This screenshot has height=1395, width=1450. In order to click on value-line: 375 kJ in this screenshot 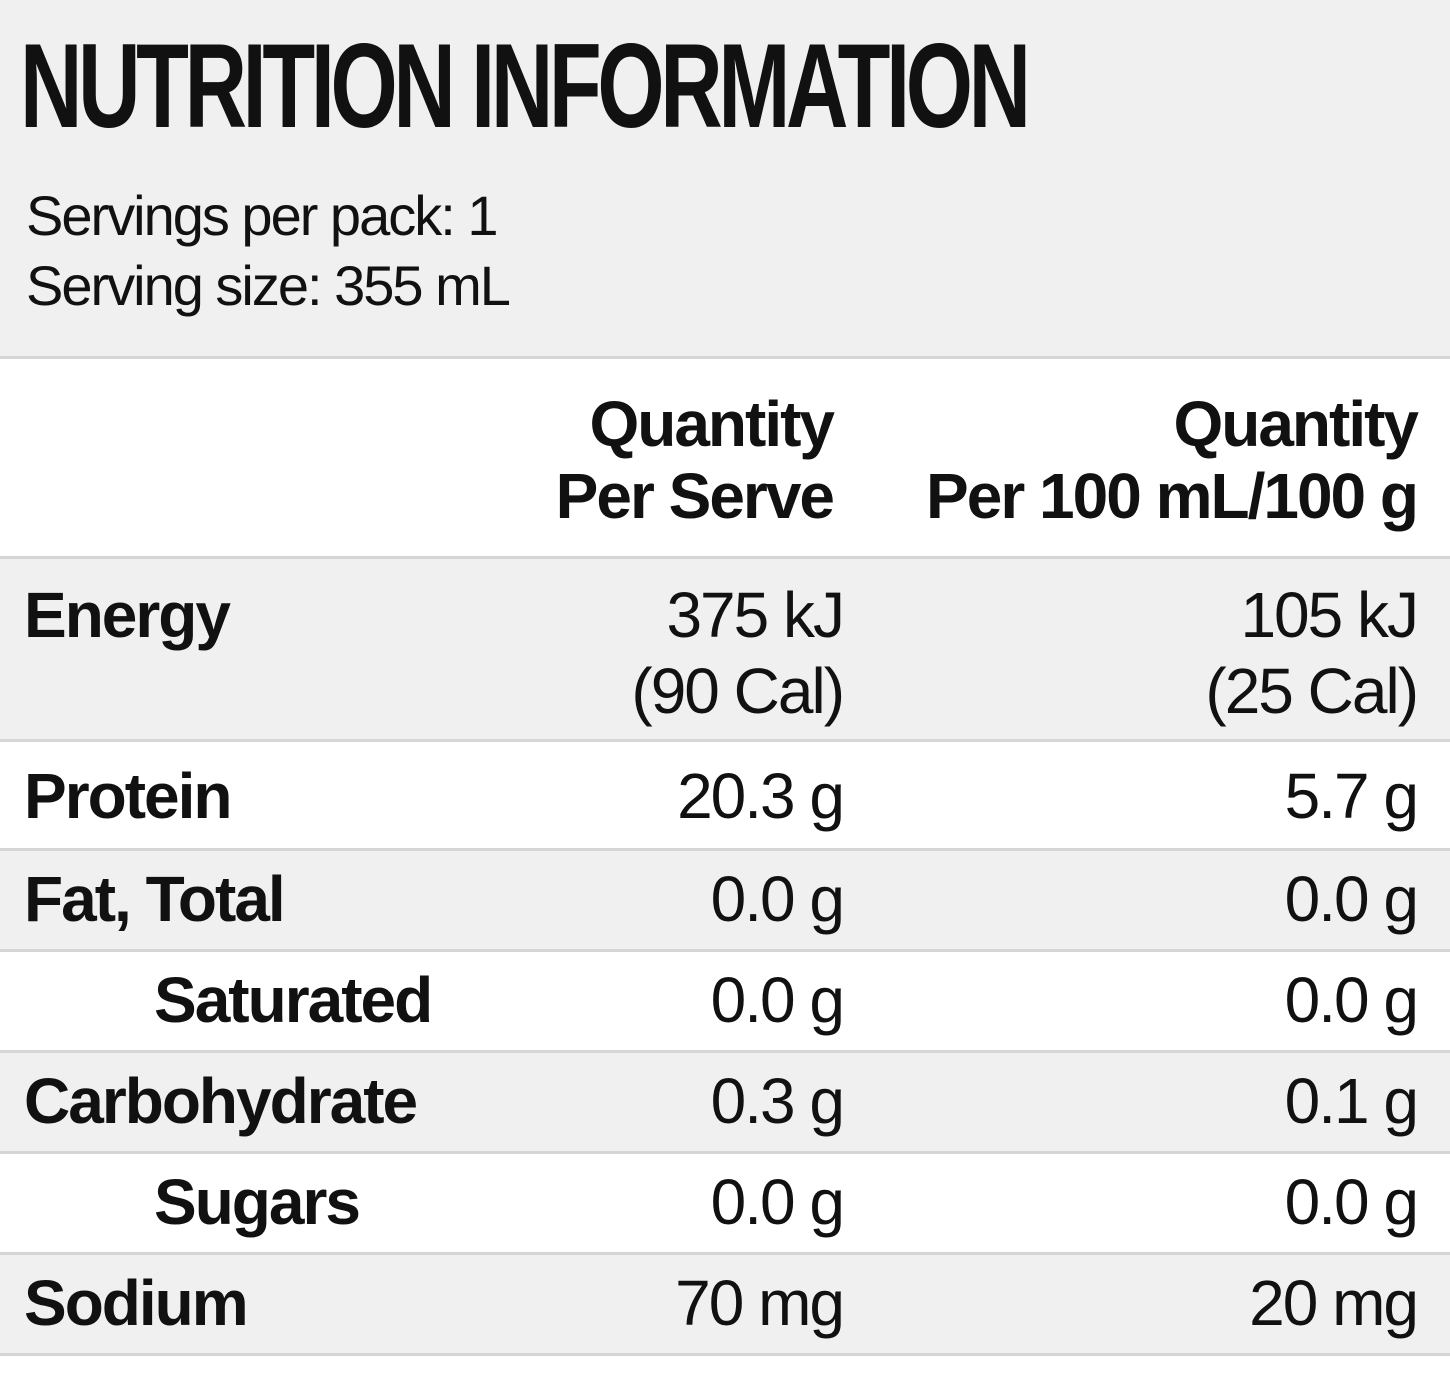, I will do `click(755, 615)`.